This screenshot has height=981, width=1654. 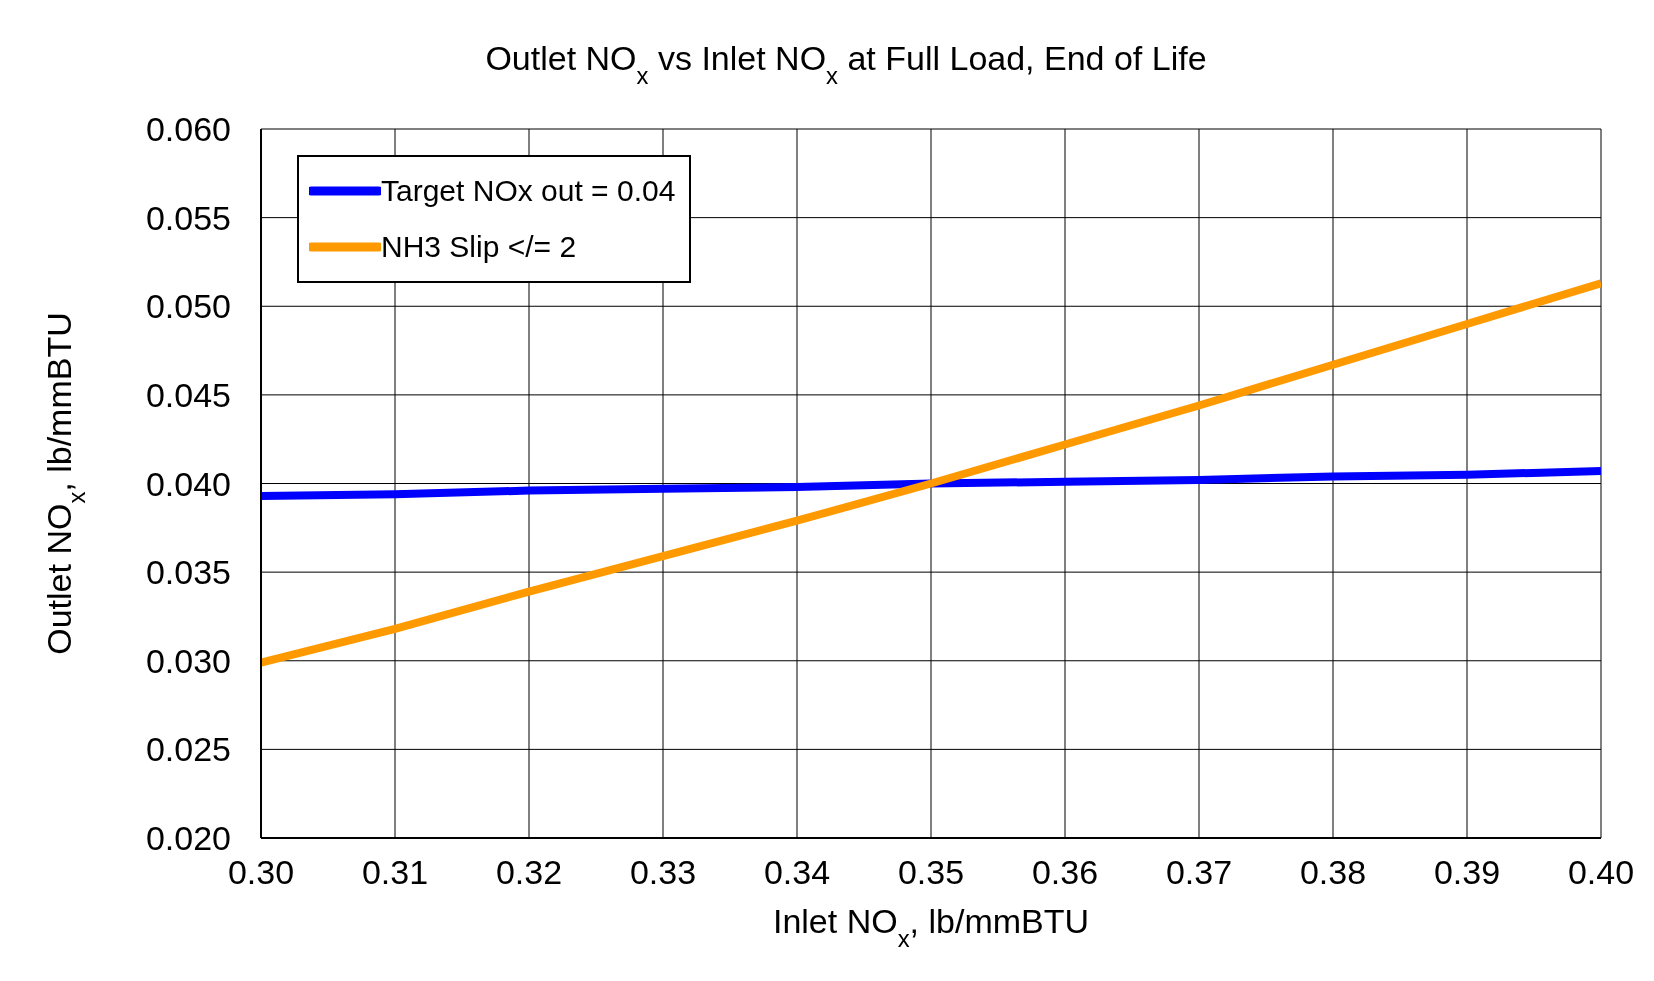 What do you see at coordinates (479, 247) in the screenshot?
I see `legend-label: NH3 Slip </= 2` at bounding box center [479, 247].